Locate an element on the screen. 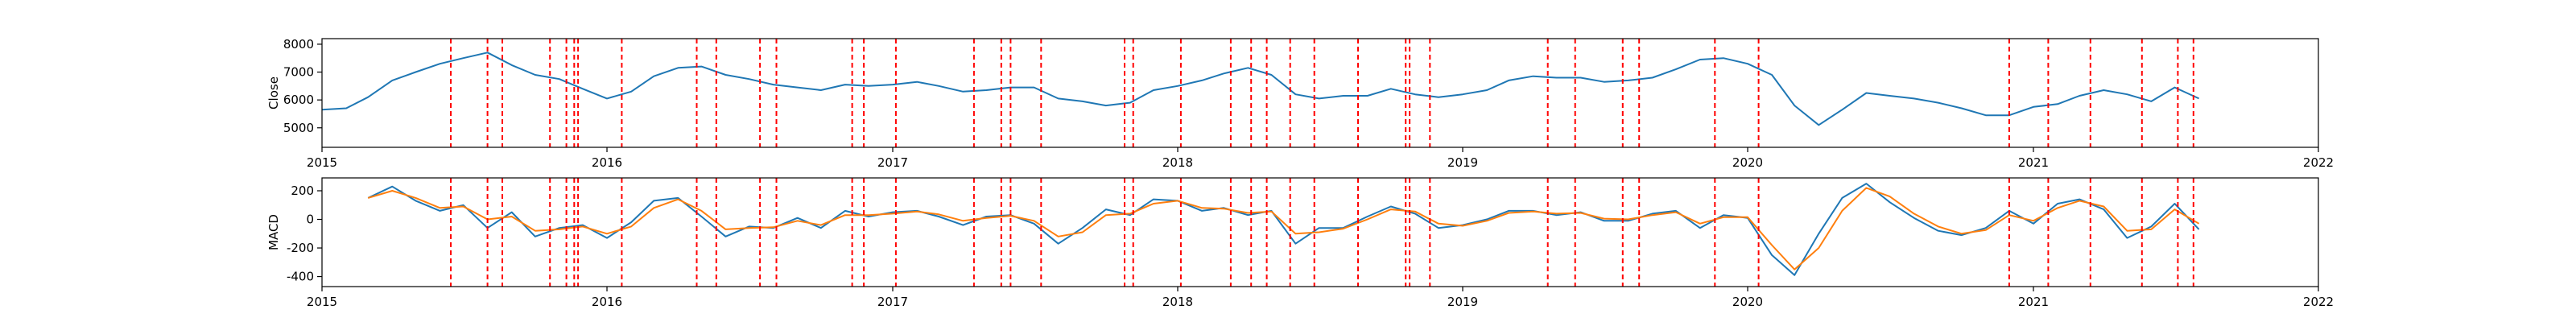  y-axis-label: Close is located at coordinates (273, 92).